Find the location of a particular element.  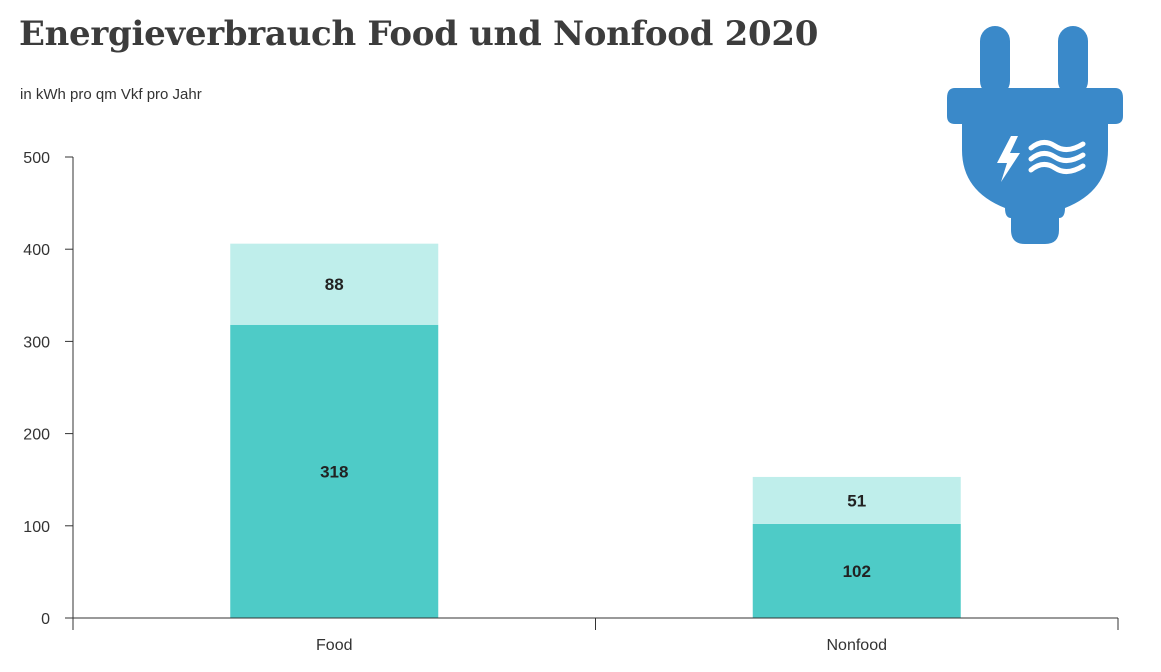

y-tick-label-300: 300 is located at coordinates (36, 342).